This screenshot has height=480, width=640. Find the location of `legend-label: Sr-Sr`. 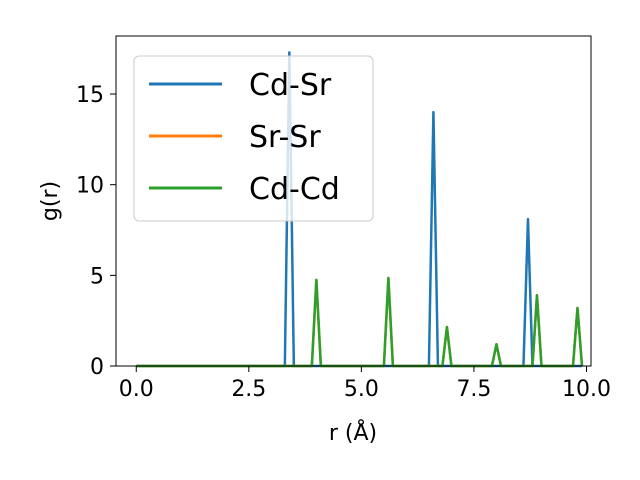

legend-label: Sr-Sr is located at coordinates (285, 137).